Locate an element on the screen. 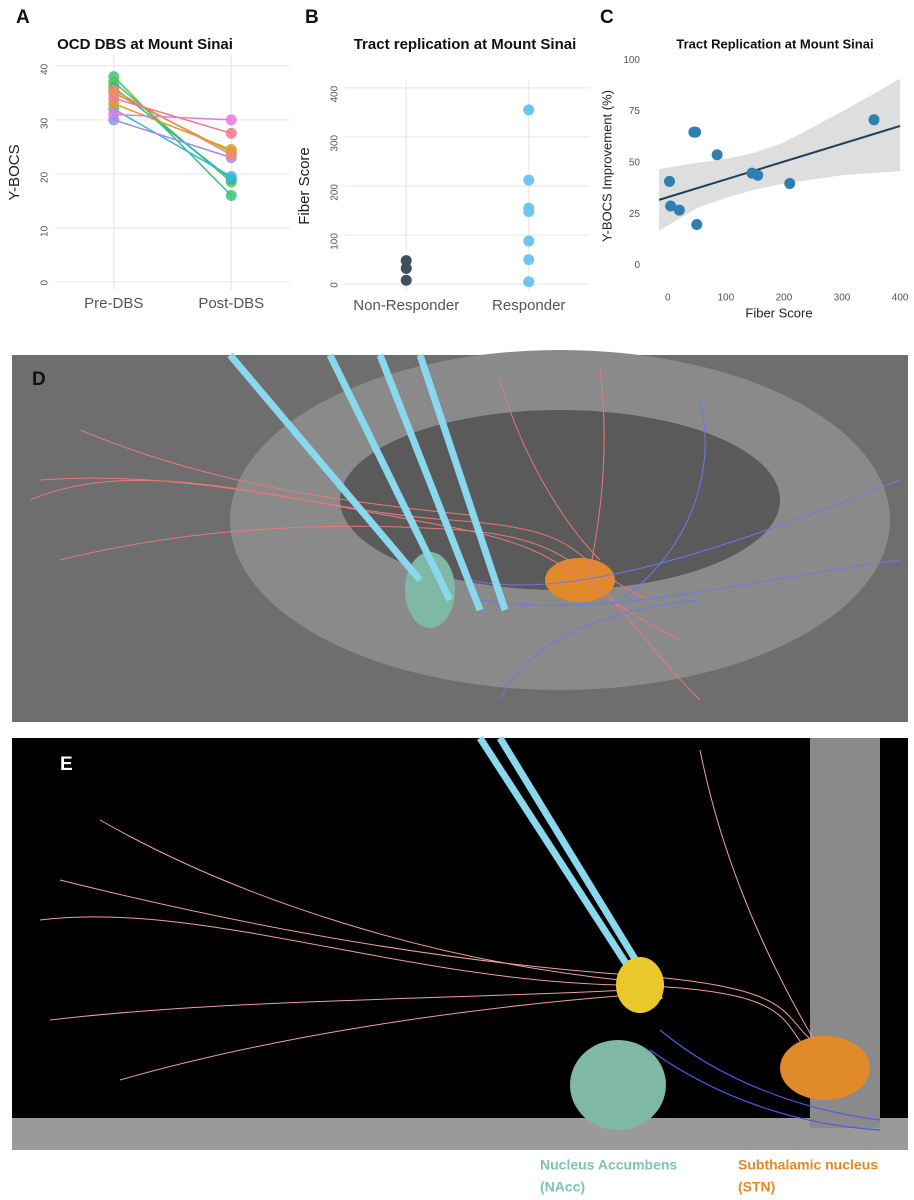  panel-label: A is located at coordinates (23, 17).